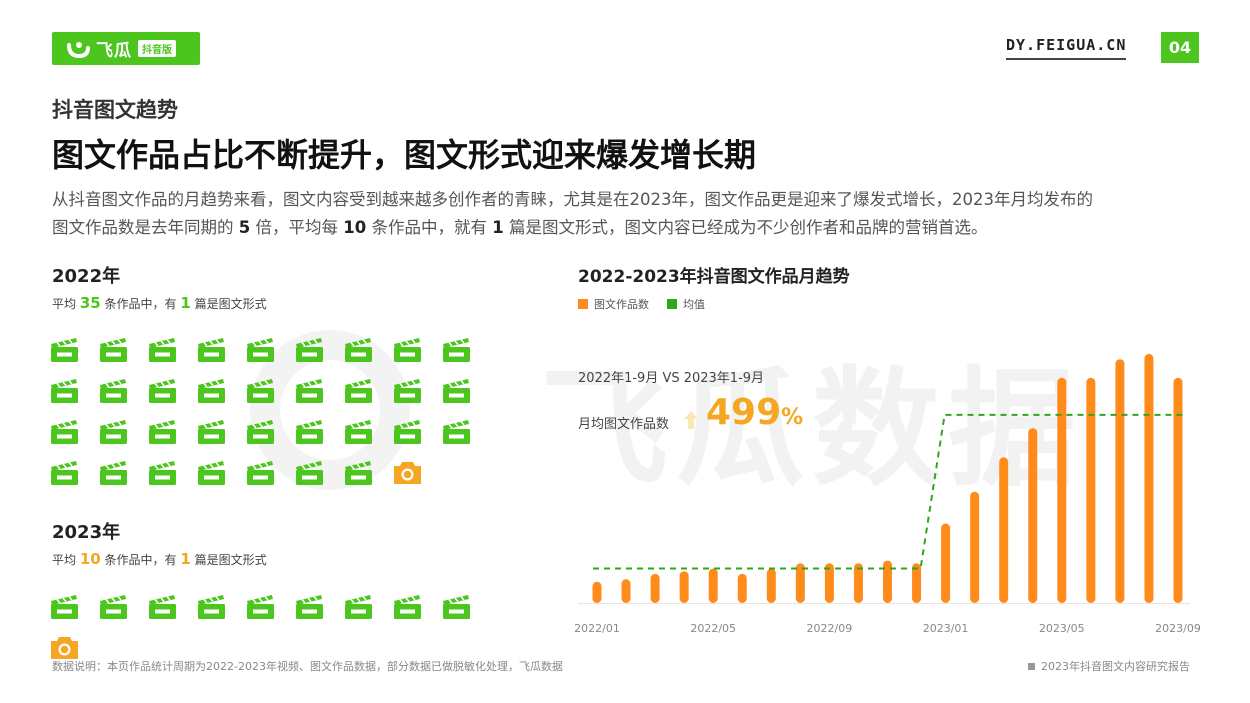 The image size is (1250, 703). Describe the element at coordinates (1062, 628) in the screenshot. I see `x-tick-label: 2023/05` at that location.